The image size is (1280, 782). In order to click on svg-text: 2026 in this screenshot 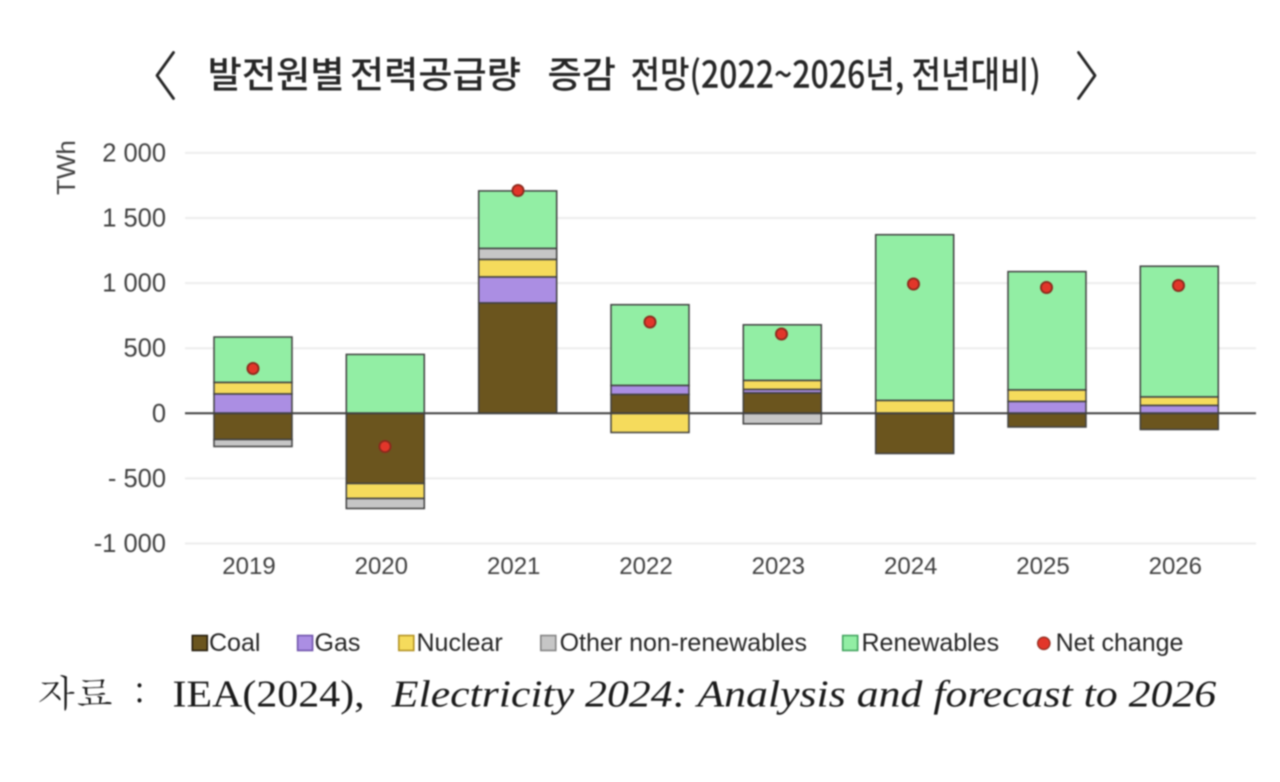, I will do `click(1175, 566)`.